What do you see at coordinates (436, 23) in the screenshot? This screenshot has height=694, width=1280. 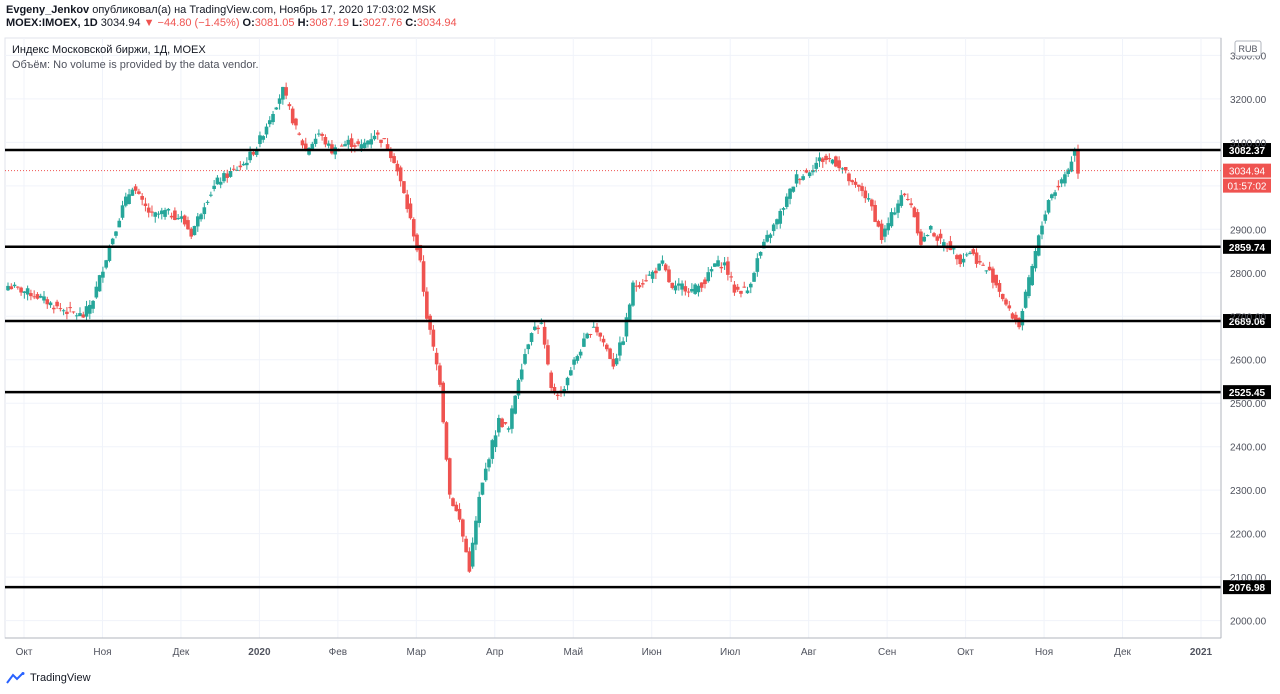 I see `close-value: 3034.94` at bounding box center [436, 23].